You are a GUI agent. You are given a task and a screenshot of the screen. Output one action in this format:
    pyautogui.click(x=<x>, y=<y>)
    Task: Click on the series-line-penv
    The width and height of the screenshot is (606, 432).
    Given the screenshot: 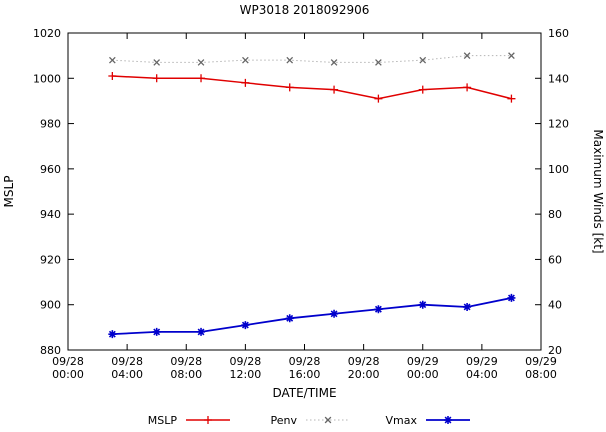 What is the action you would take?
    pyautogui.click(x=312, y=59)
    